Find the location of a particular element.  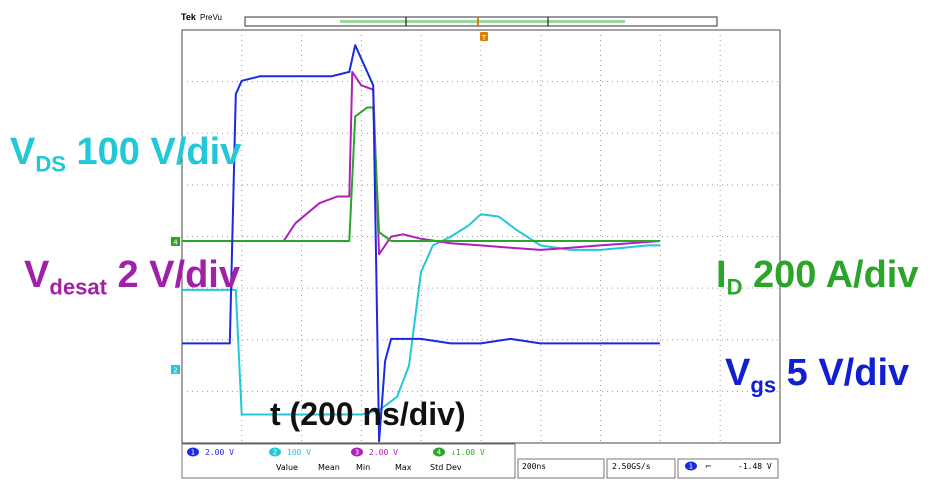

id-rest: 200 A/div is located at coordinates (830, 275).